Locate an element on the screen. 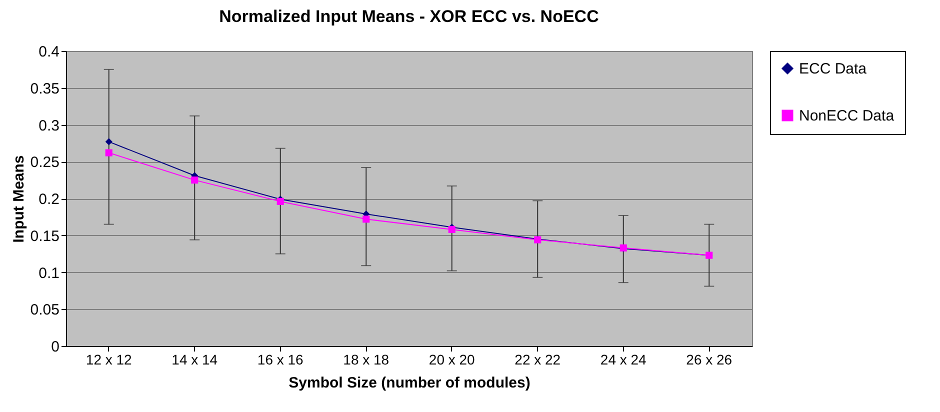  chart-title: Normalized Input Means - XOR ECC vs. NoECC is located at coordinates (409, 16).